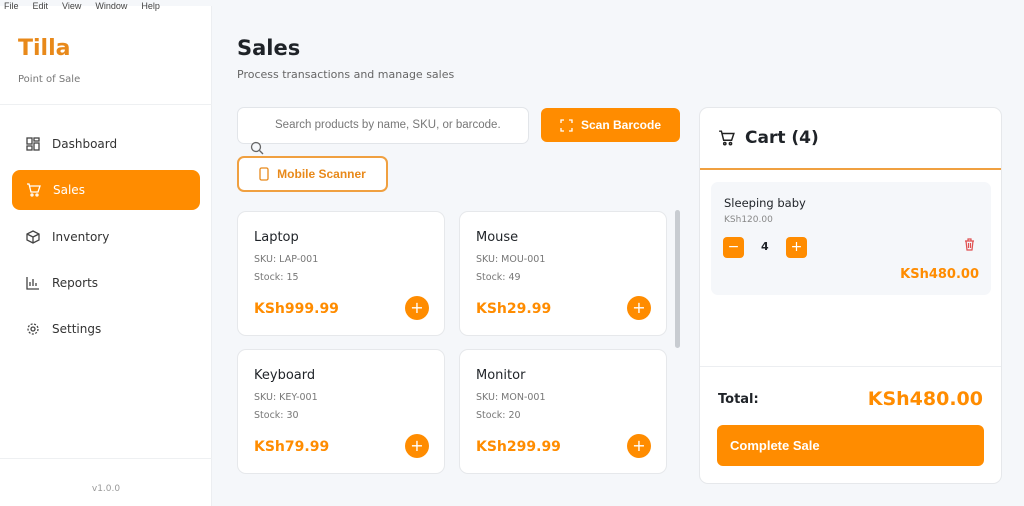 The height and width of the screenshot is (506, 1024). I want to click on cart-item-quantity: 4, so click(765, 246).